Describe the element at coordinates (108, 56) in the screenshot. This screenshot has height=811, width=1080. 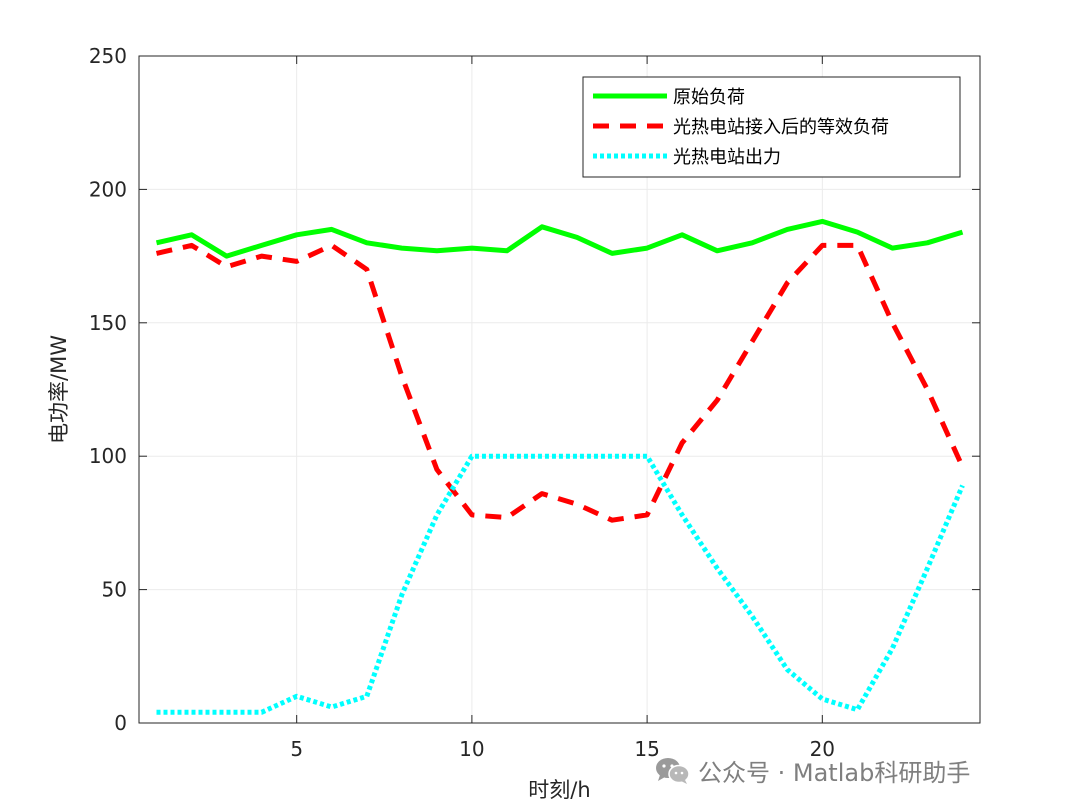
I see `y-tick-label: 250` at that location.